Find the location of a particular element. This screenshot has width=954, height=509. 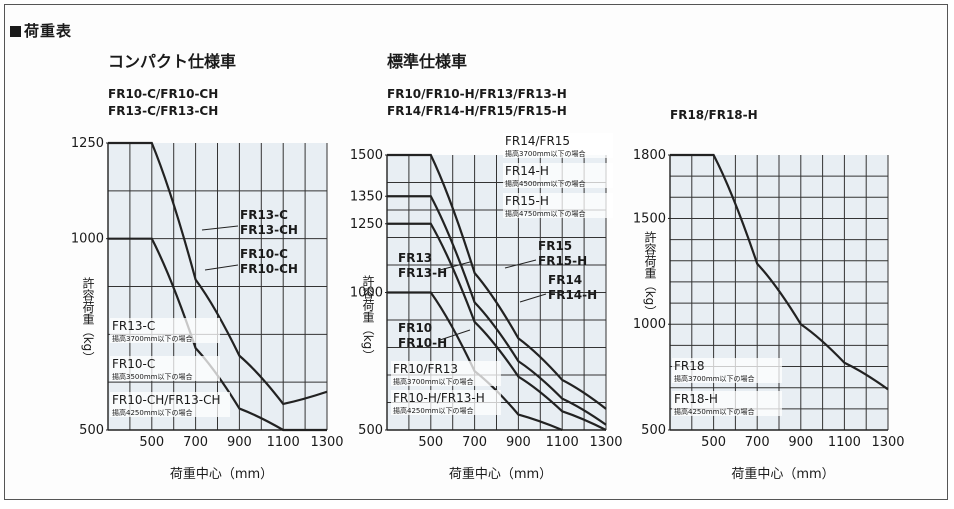

chart3-model-line: FR18/FR18-H is located at coordinates (714, 115).